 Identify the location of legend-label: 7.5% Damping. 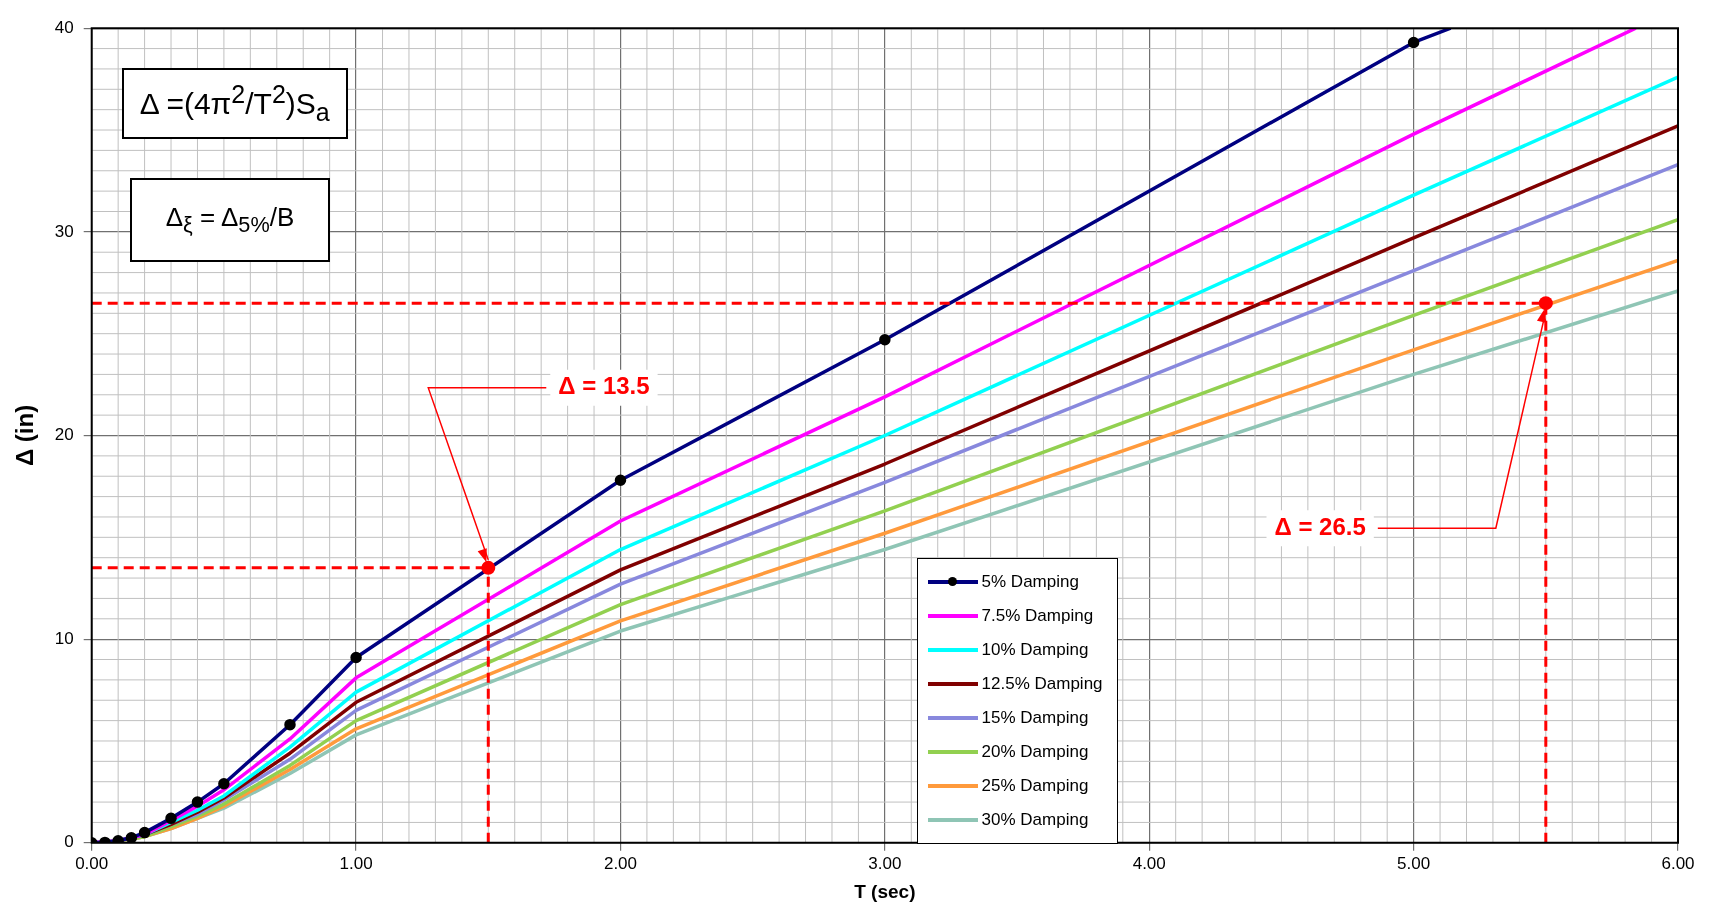
(1037, 615).